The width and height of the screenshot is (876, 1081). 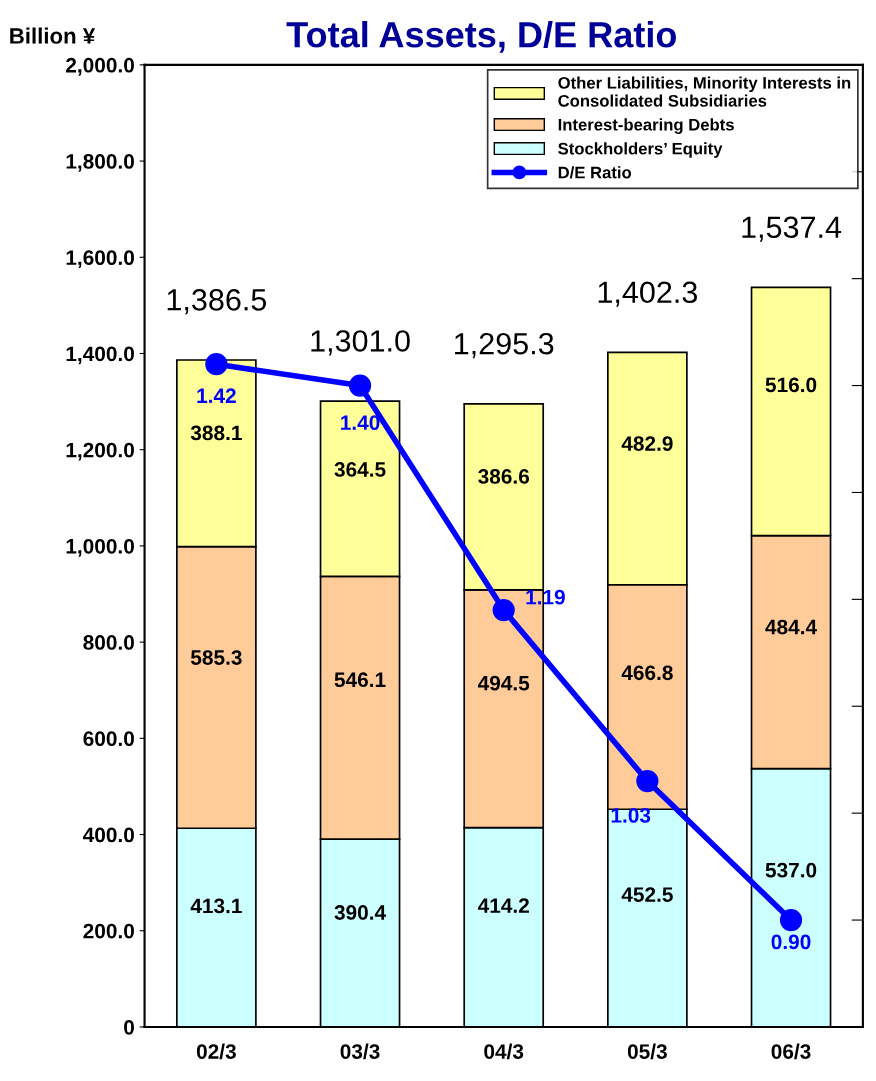 What do you see at coordinates (216, 395) in the screenshot?
I see `data-label: 1.42` at bounding box center [216, 395].